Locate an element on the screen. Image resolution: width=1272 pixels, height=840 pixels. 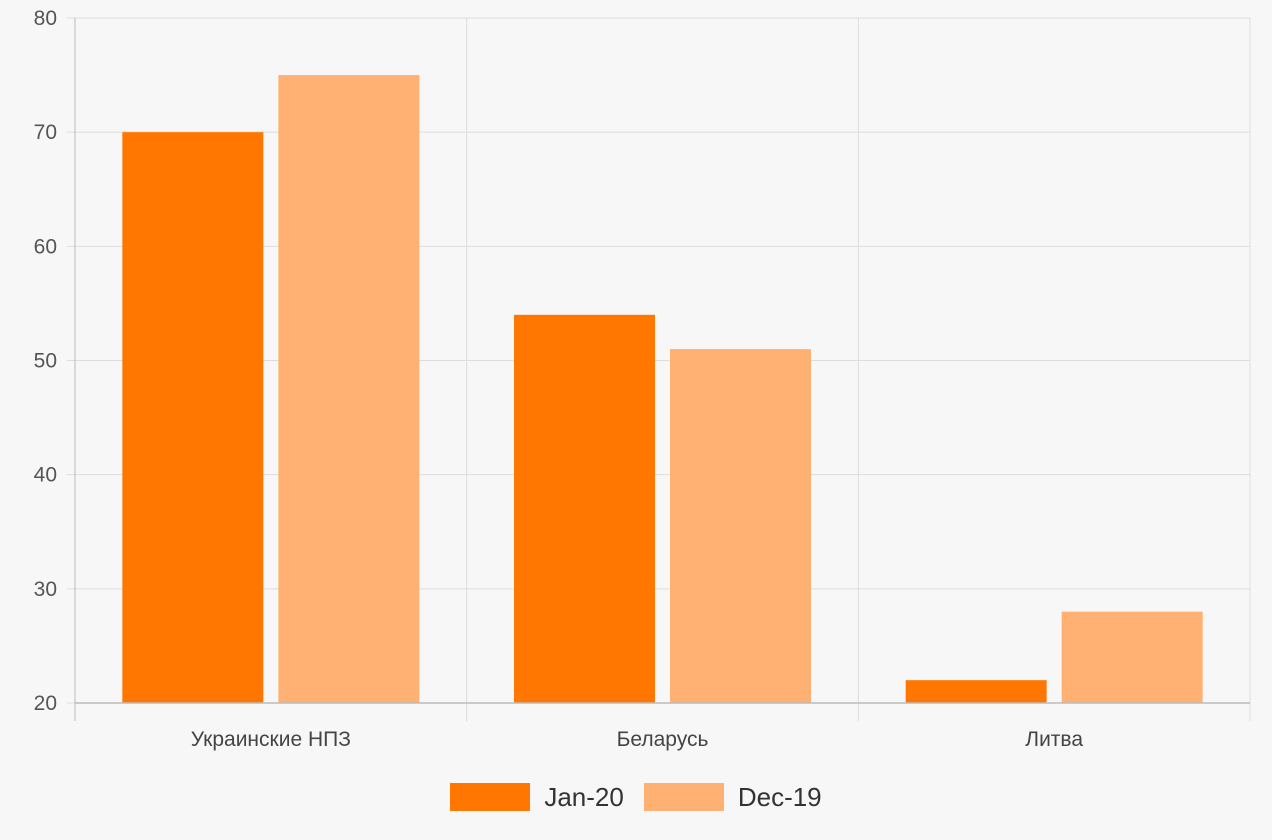
legend-label-jan-20: Jan-20 is located at coordinates (584, 796).